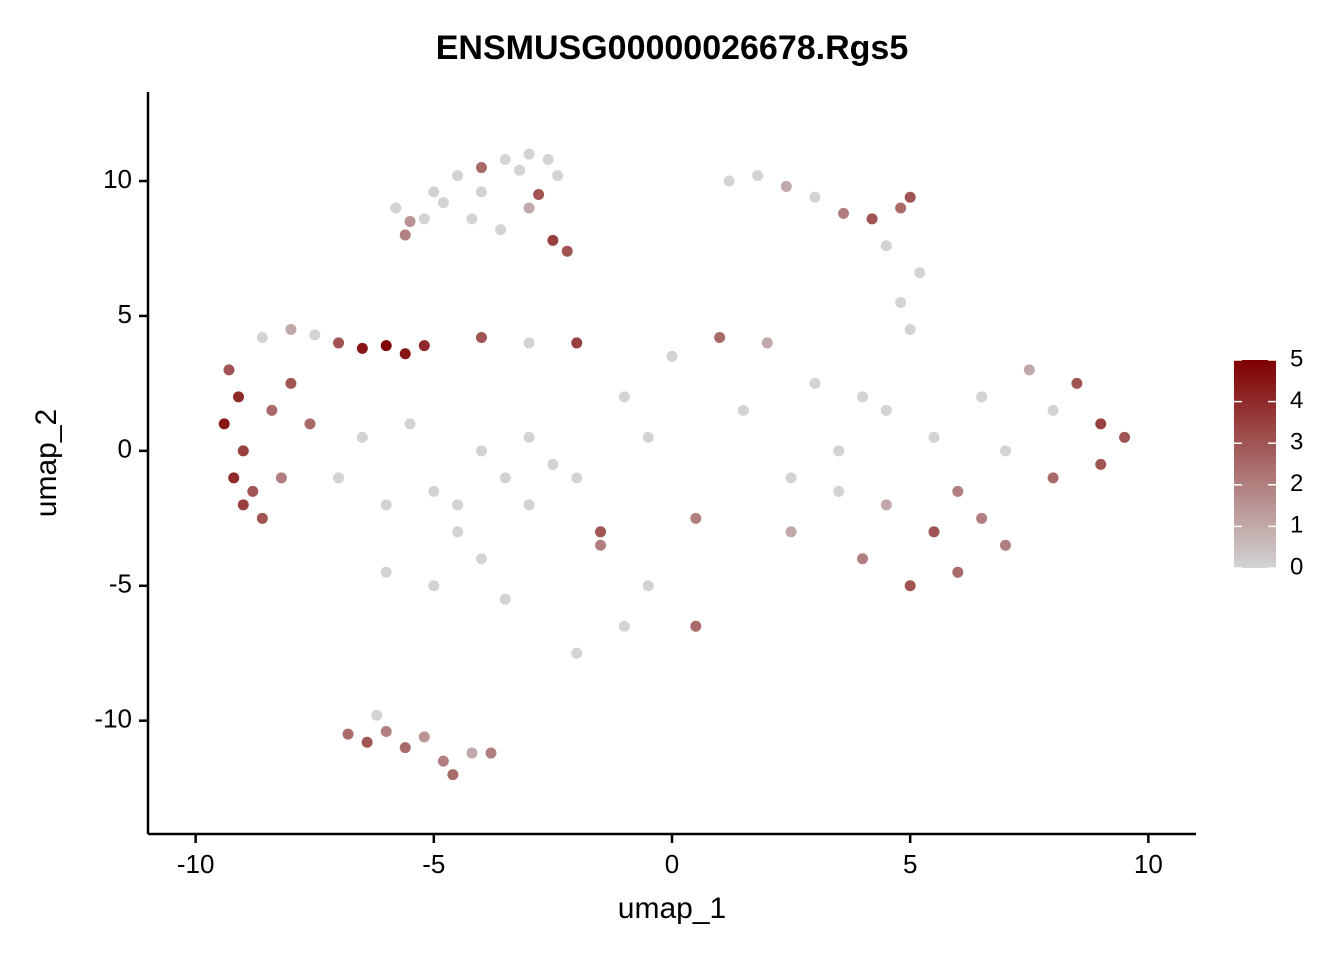 This screenshot has width=1344, height=960. Describe the element at coordinates (1296, 358) in the screenshot. I see `colorbar-label: 5` at that location.